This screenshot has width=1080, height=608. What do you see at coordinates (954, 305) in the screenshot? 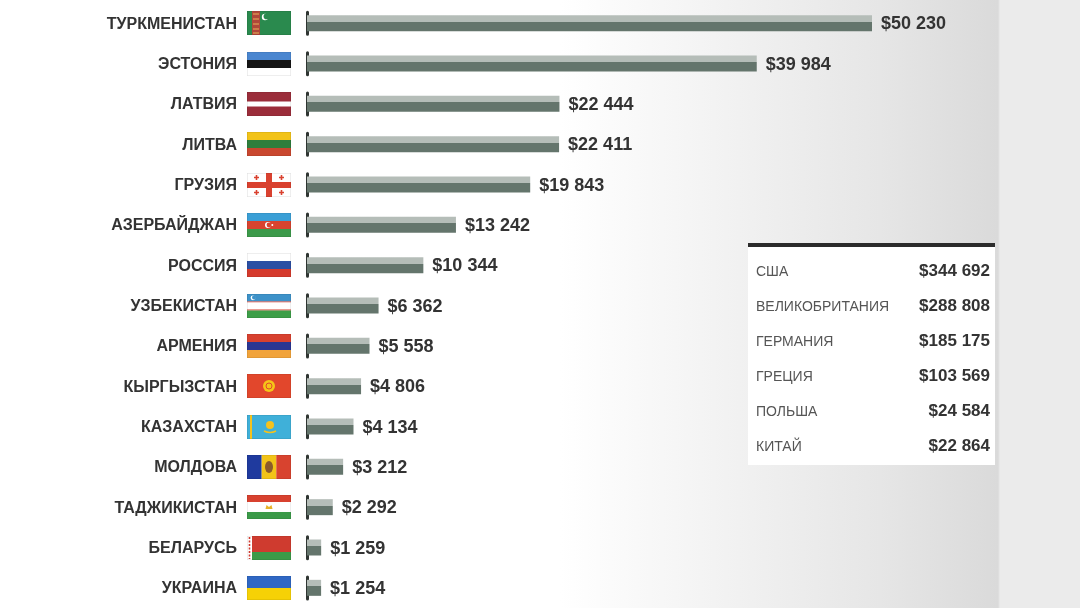
I see `text: $288 808` at bounding box center [954, 305].